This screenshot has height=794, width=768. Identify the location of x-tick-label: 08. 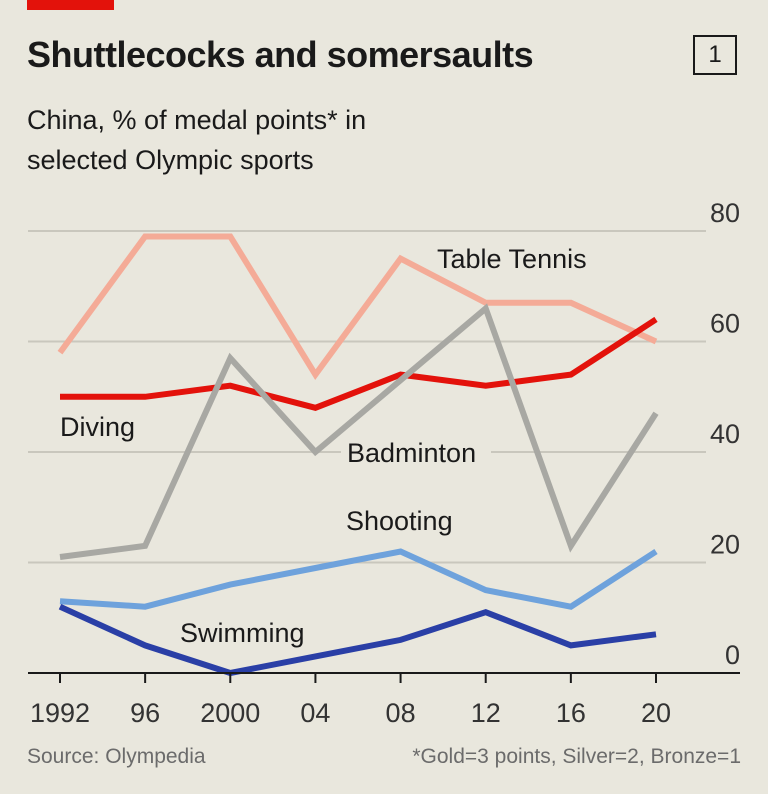
(401, 713).